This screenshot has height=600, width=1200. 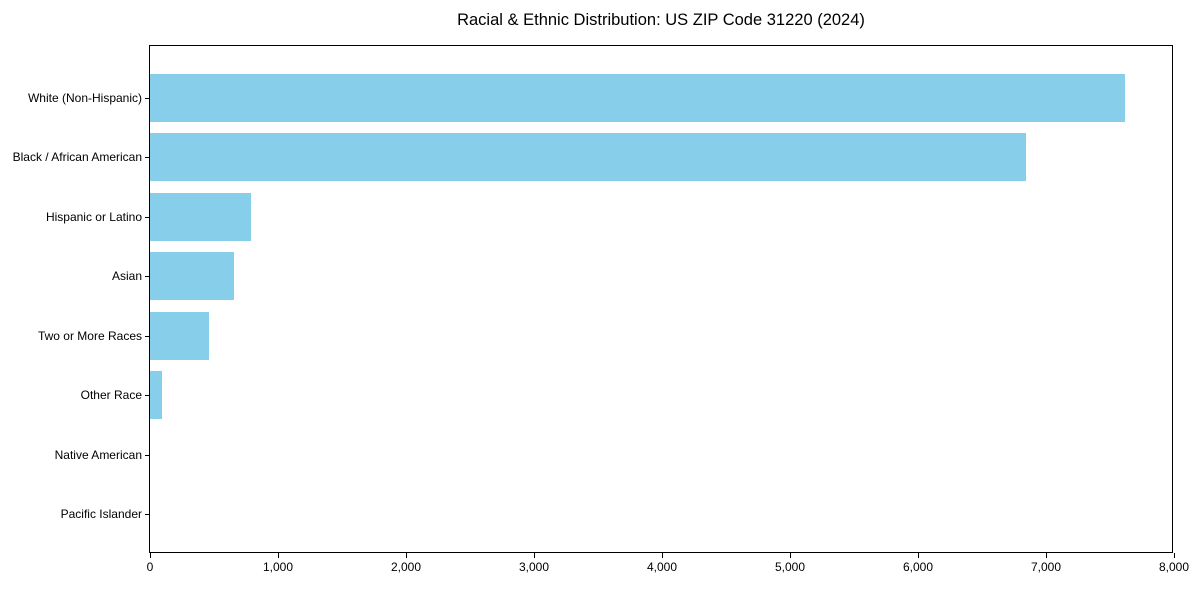 What do you see at coordinates (156, 395) in the screenshot?
I see `bar-other-race` at bounding box center [156, 395].